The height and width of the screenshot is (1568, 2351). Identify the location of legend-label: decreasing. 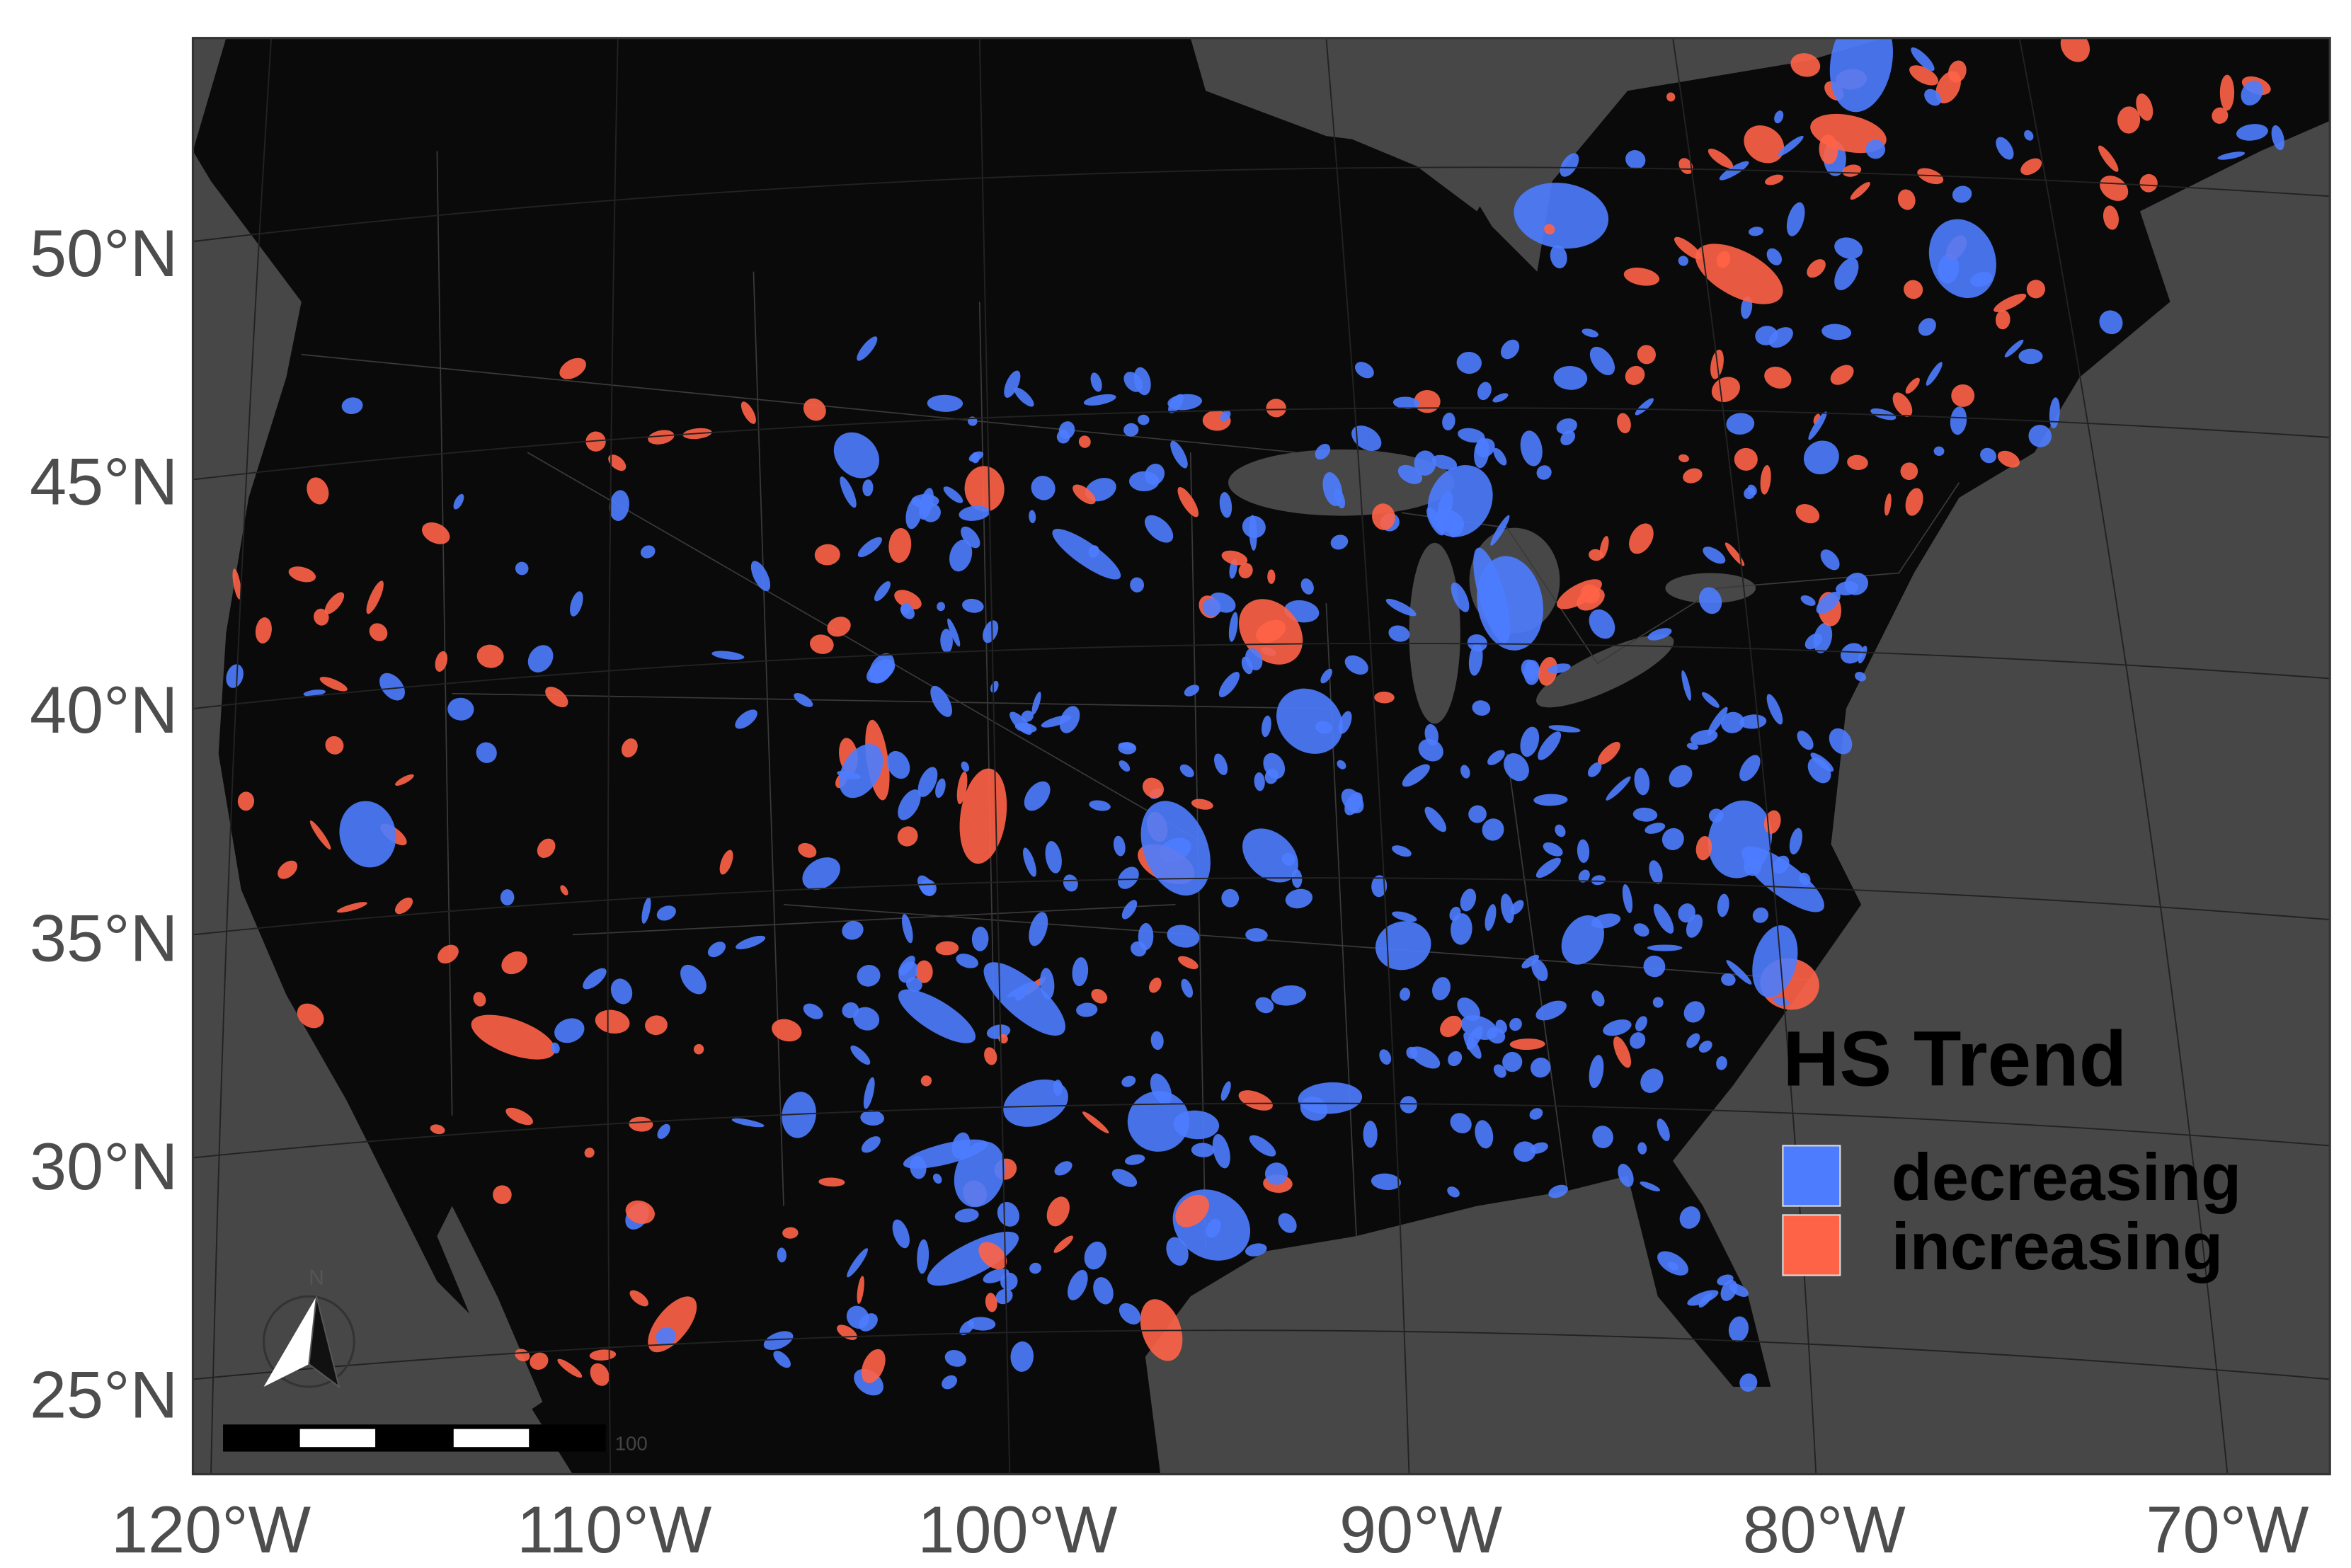
(2067, 1177).